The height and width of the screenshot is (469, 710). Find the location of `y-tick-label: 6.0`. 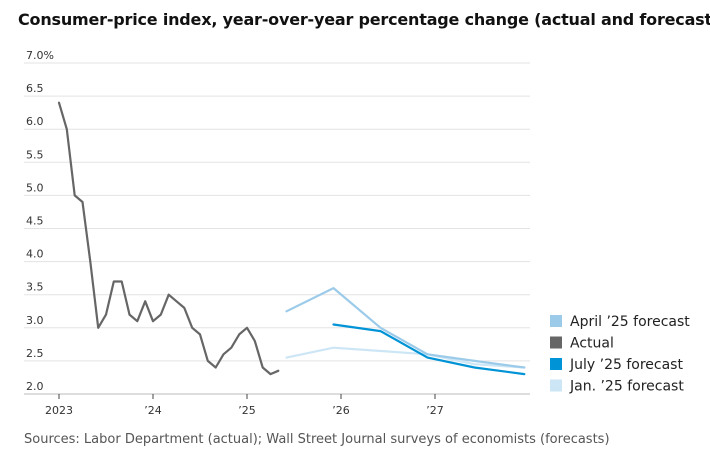

y-tick-label: 6.0 is located at coordinates (35, 121).